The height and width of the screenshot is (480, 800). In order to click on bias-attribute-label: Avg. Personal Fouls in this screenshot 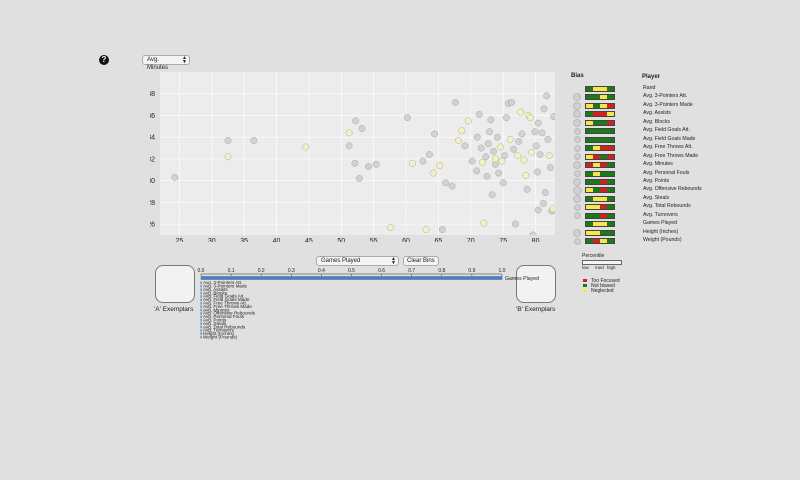, I will do `click(666, 172)`.